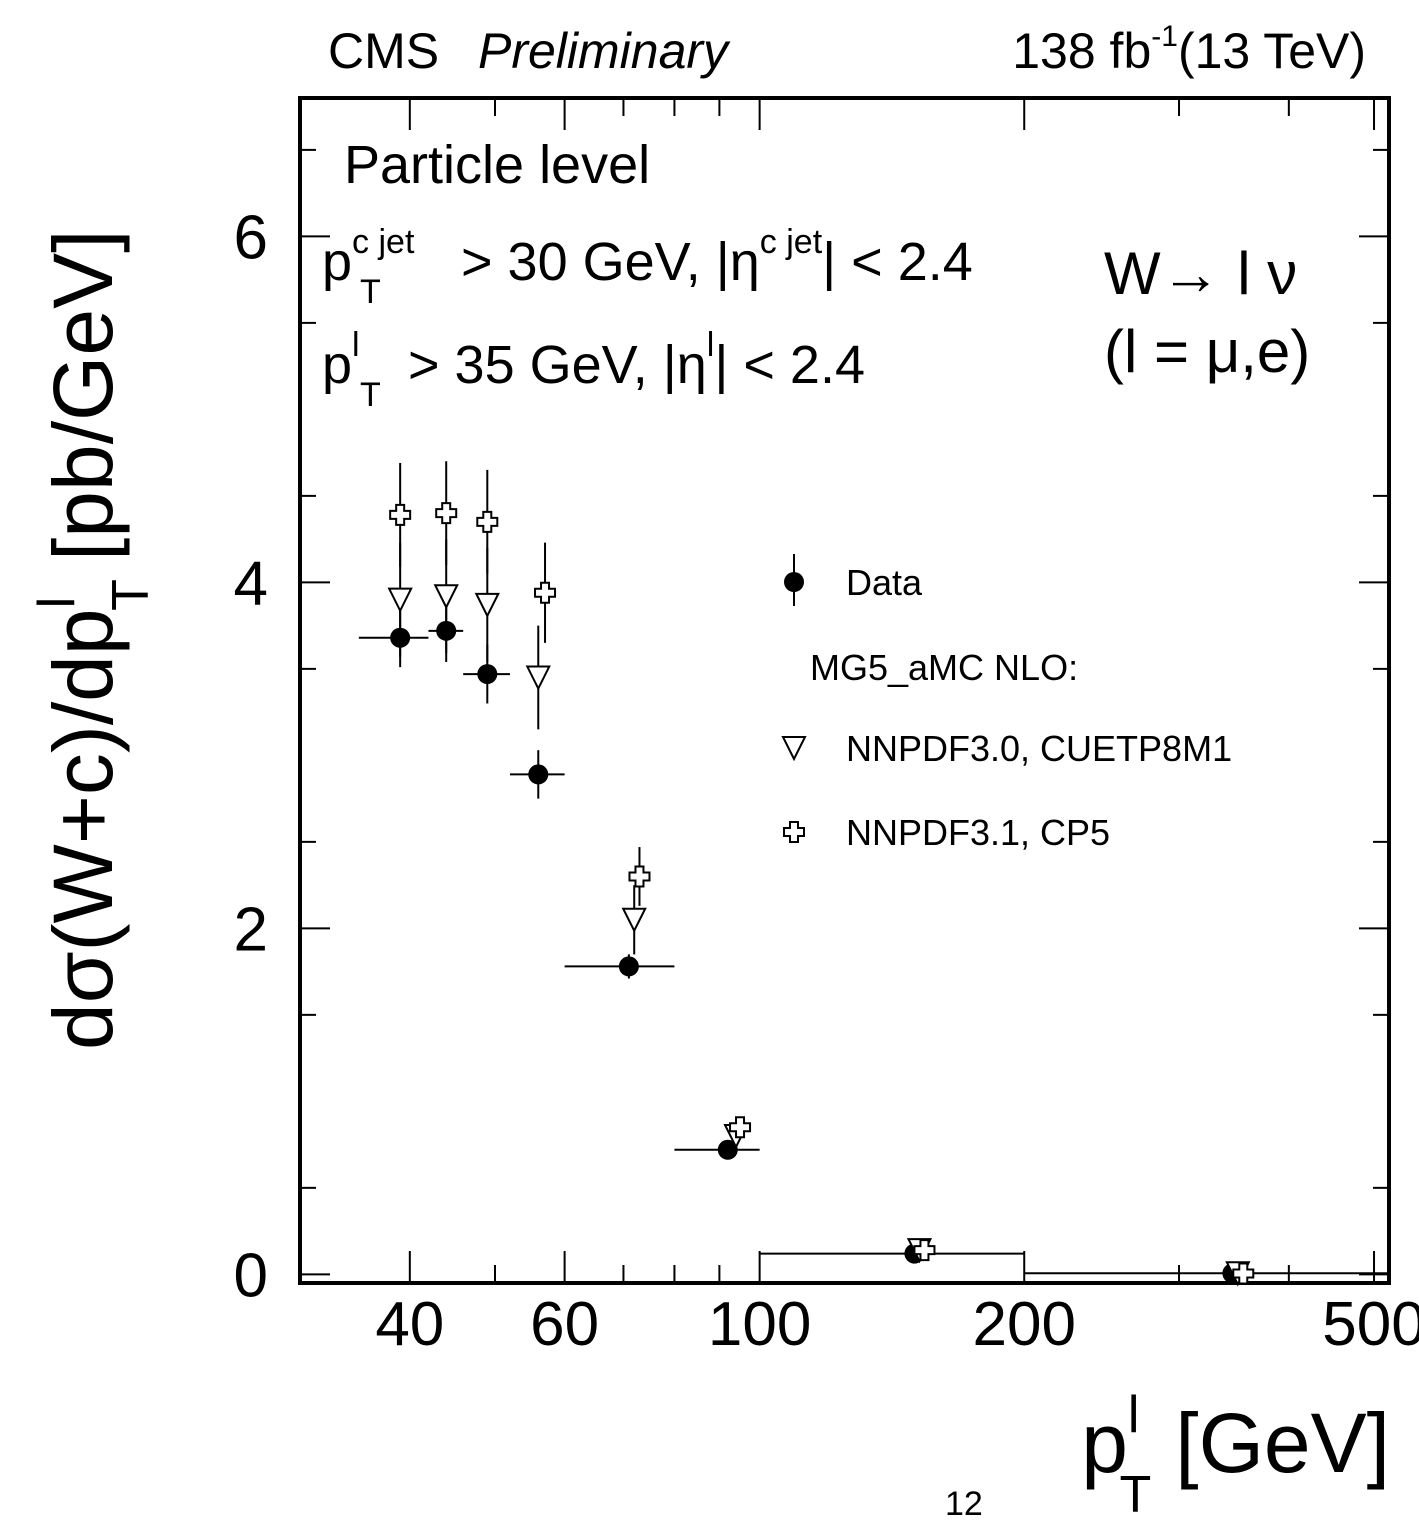  Describe the element at coordinates (251, 1275) in the screenshot. I see `y-tick-label: 0` at that location.